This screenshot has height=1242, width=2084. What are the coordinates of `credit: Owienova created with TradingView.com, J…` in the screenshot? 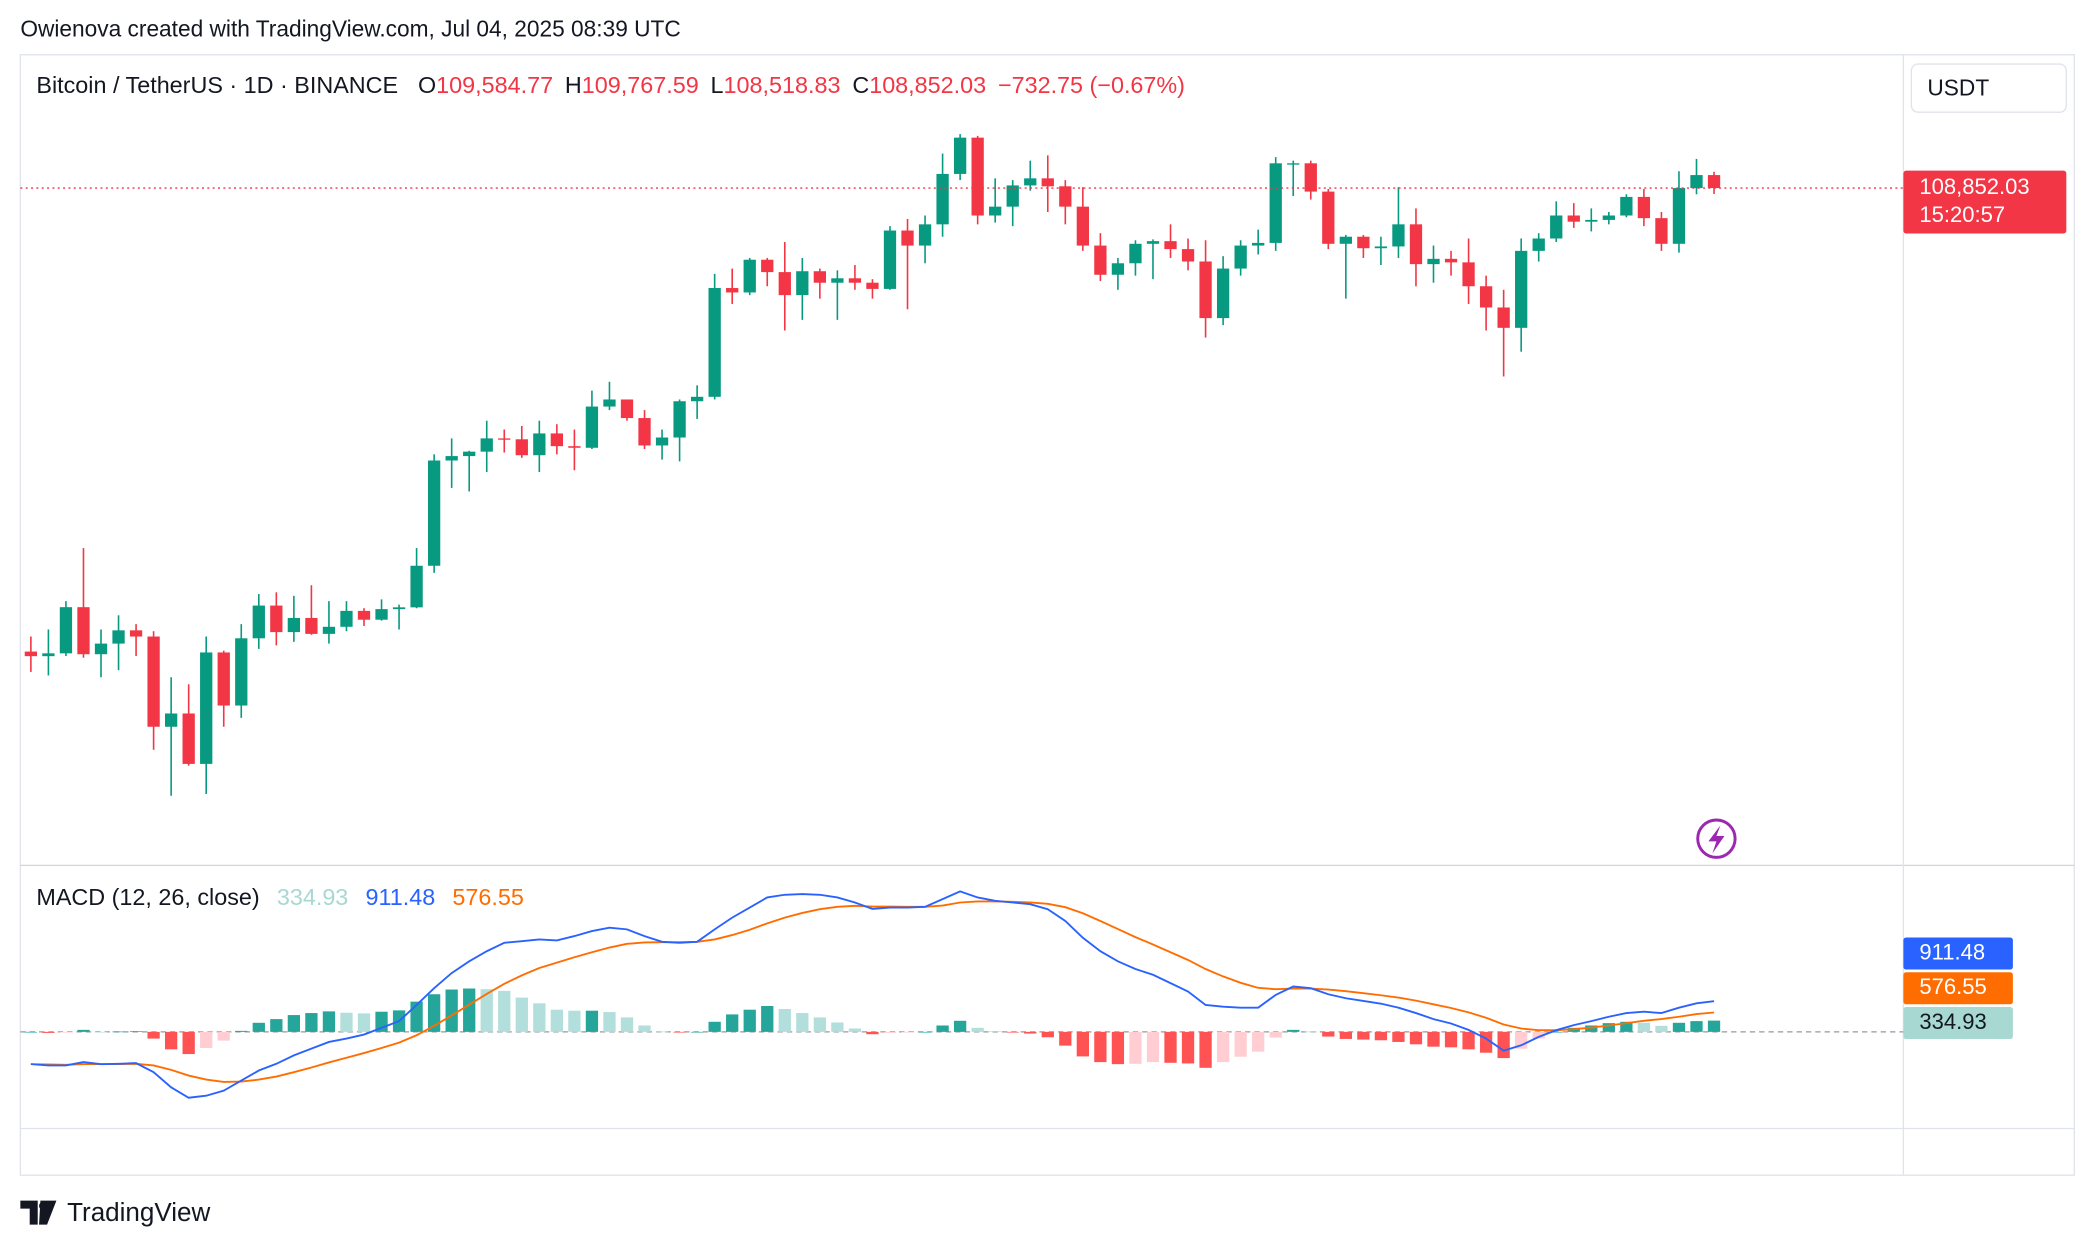 It's located at (350, 29).